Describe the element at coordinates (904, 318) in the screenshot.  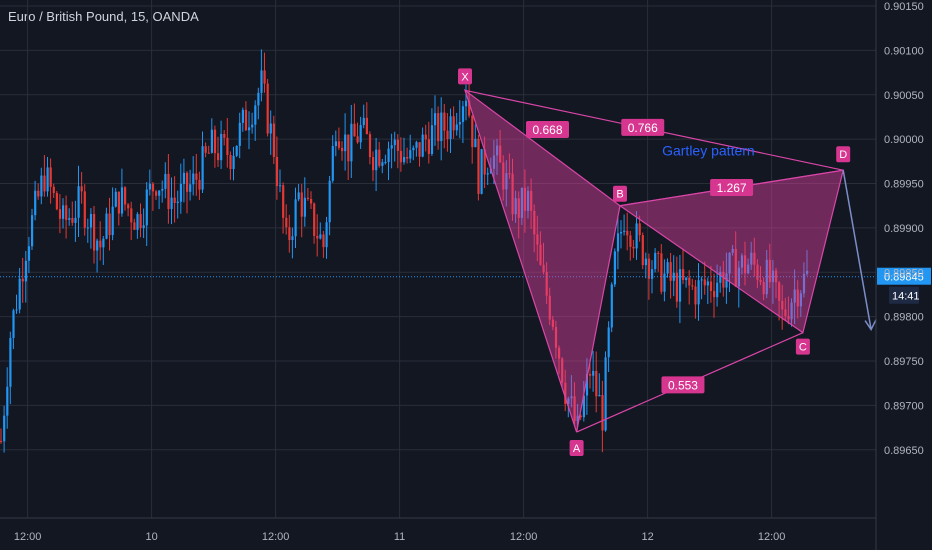
I see `y-tick-label: 0.89800` at that location.